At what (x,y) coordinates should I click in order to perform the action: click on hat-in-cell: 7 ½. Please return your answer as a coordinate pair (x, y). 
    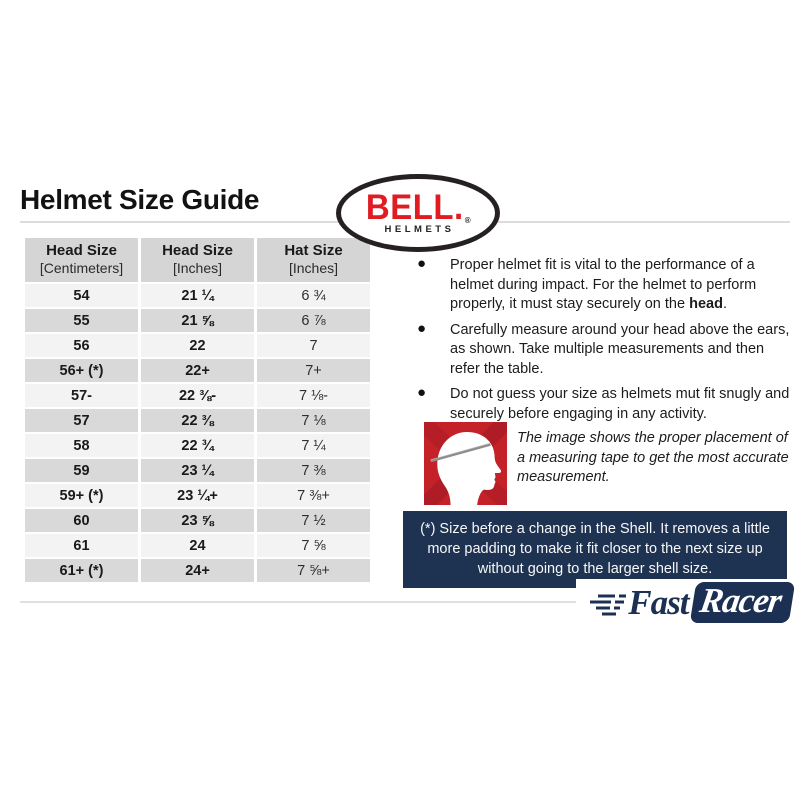
    Looking at the image, I should click on (313, 520).